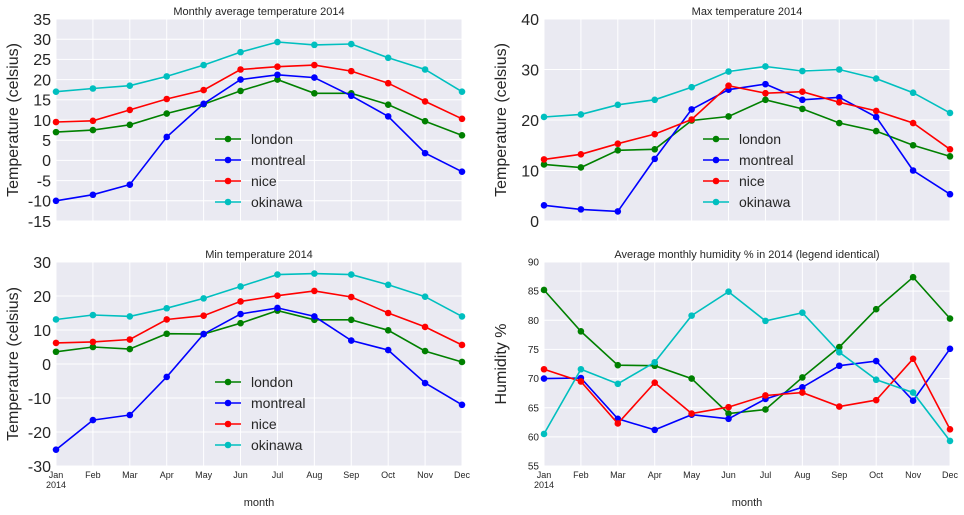  Describe the element at coordinates (259, 296) in the screenshot. I see `series-line-okinawa` at that location.